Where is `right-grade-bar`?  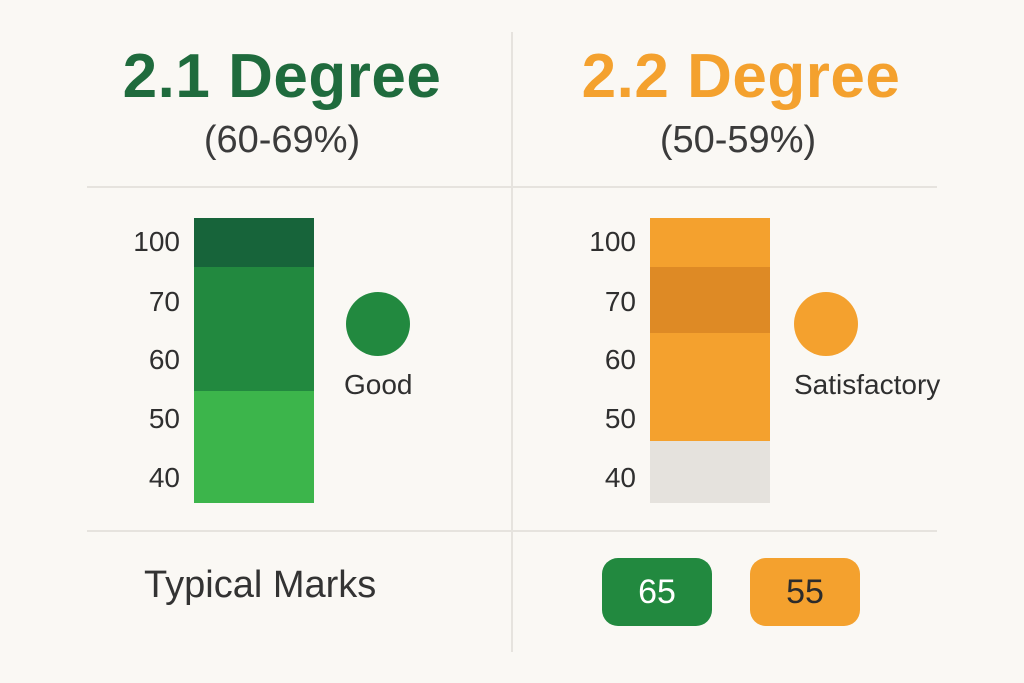
right-grade-bar is located at coordinates (710, 360).